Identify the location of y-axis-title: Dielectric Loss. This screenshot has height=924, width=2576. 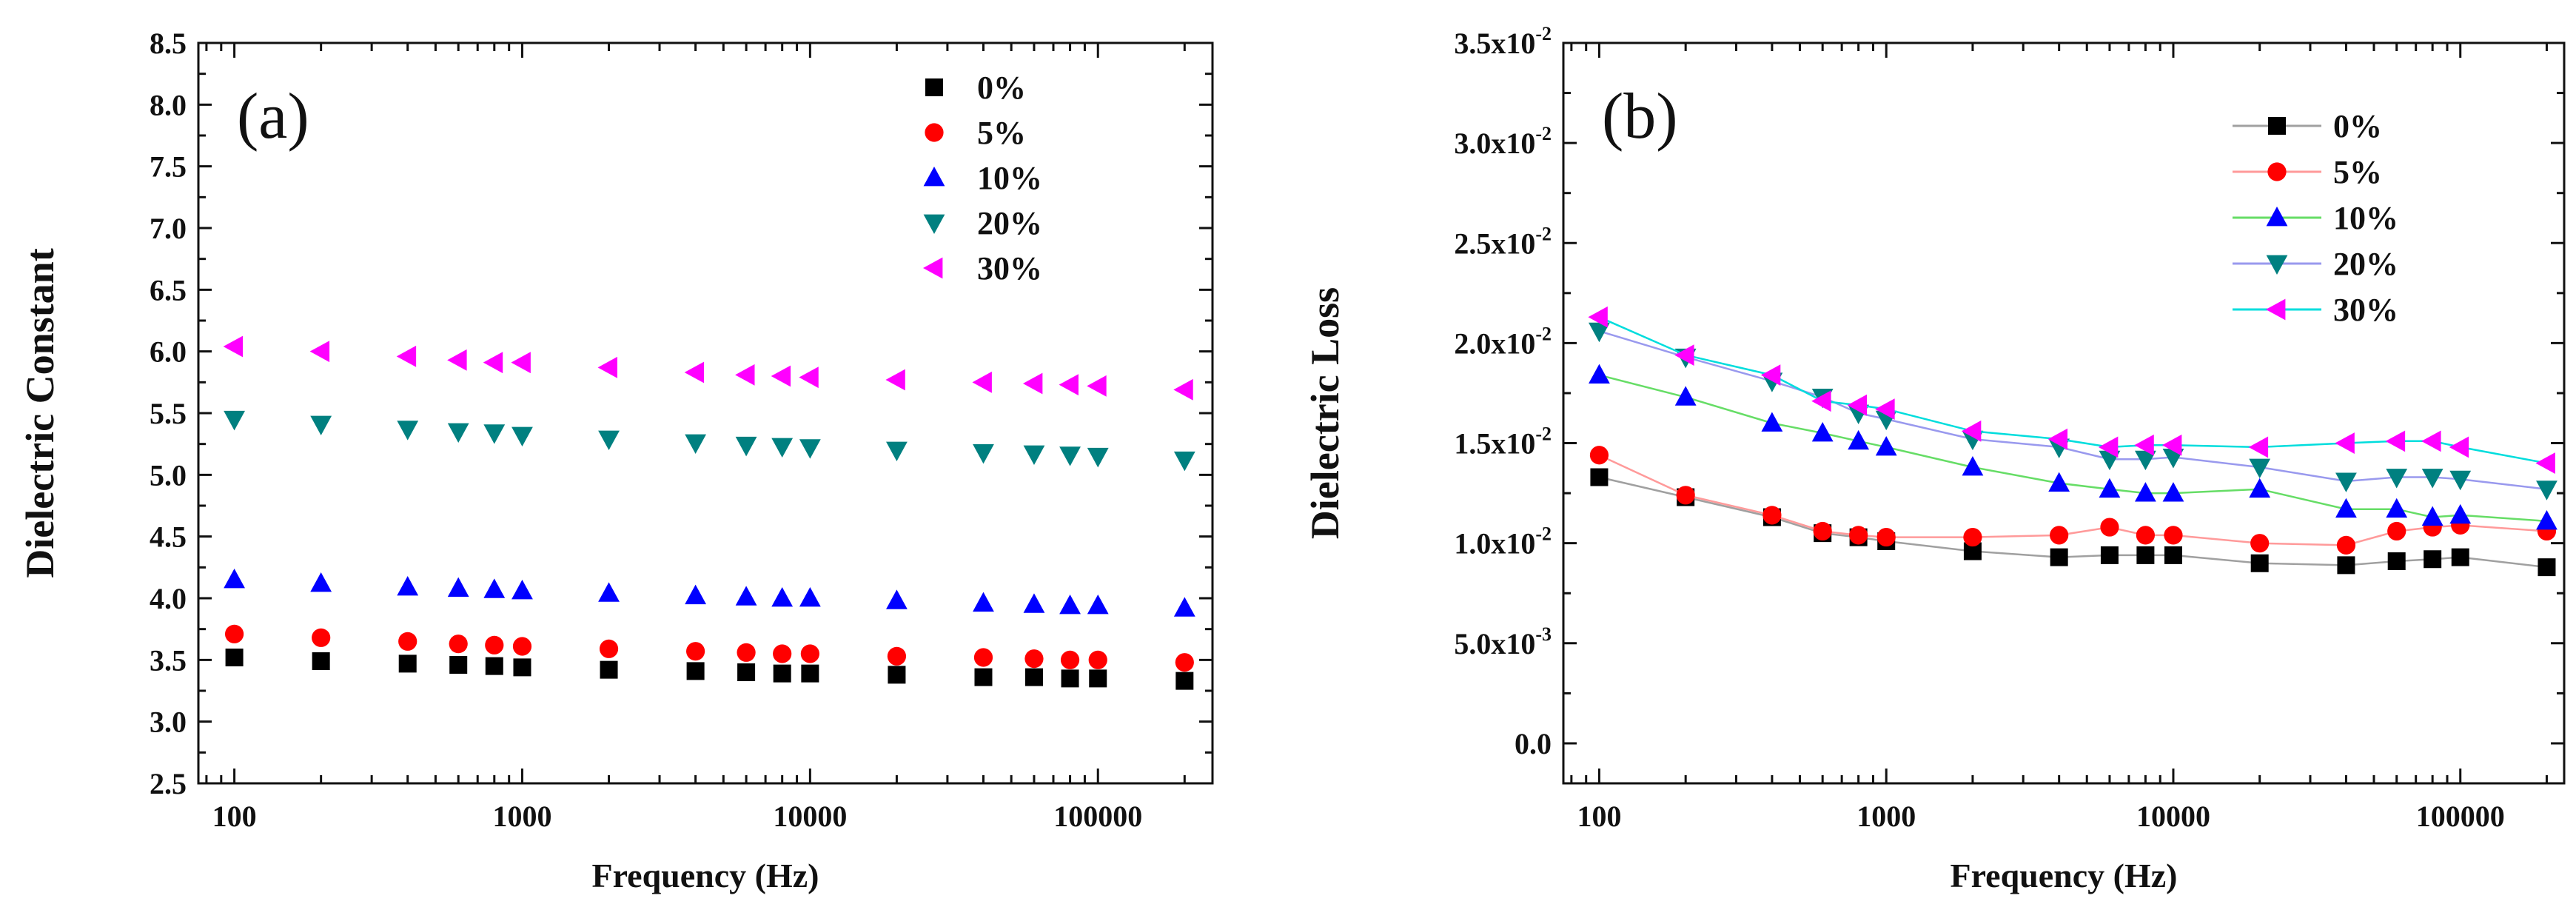
(1325, 413).